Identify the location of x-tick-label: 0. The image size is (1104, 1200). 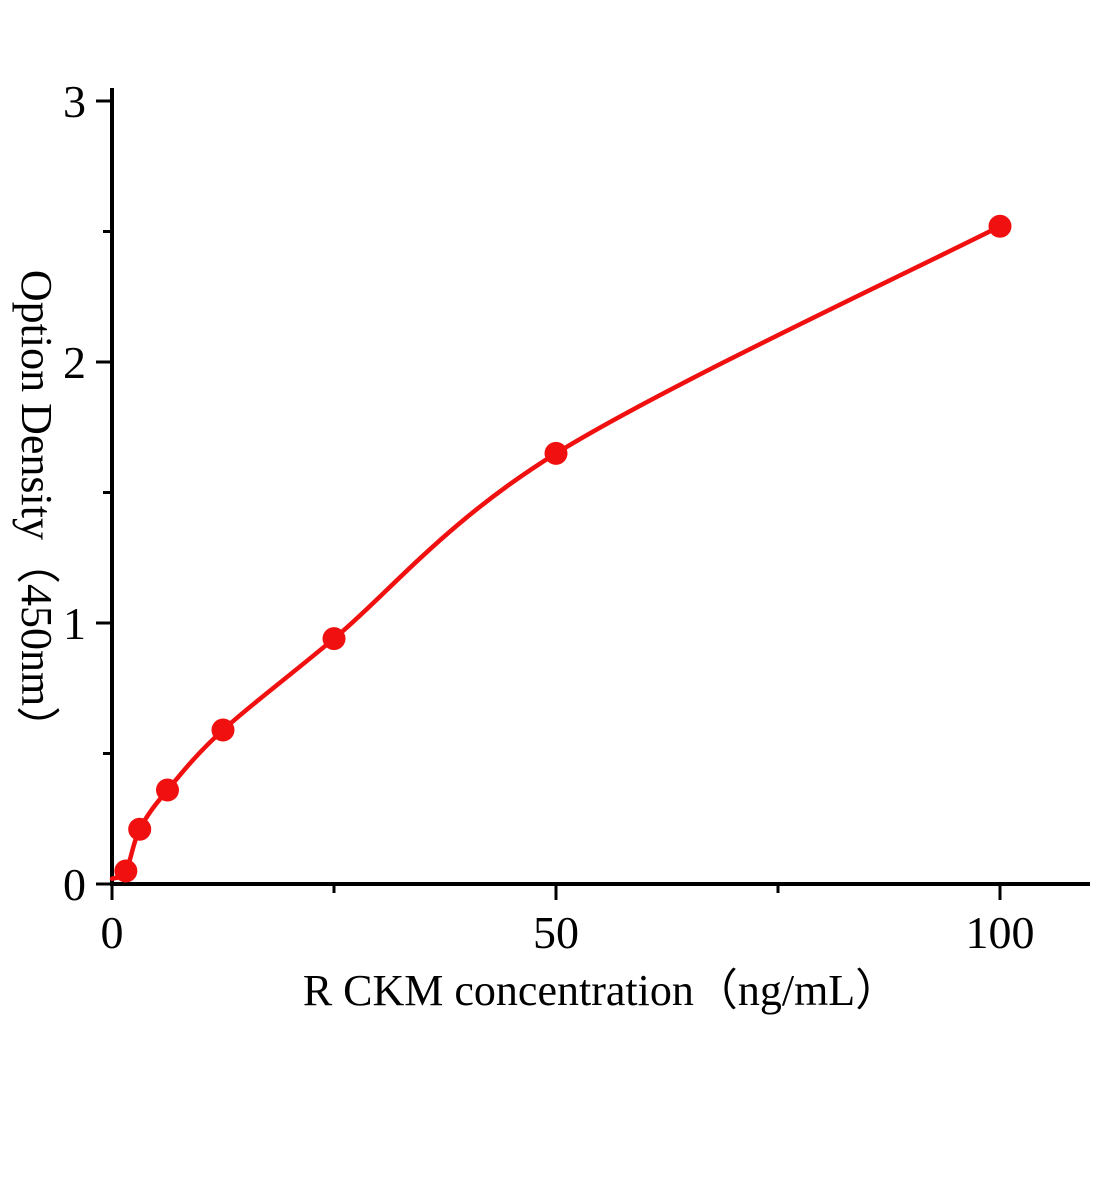
(112, 932).